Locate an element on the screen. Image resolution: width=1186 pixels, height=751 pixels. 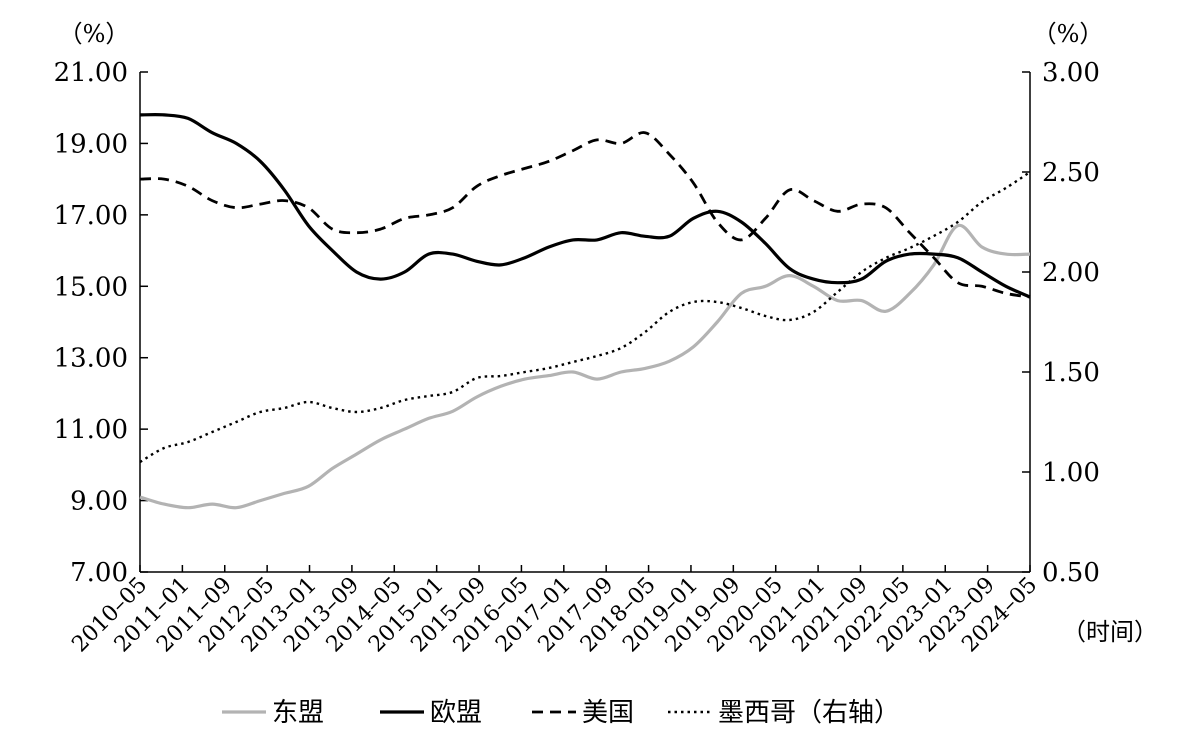
left-tick-label: 15.00 is located at coordinates (91, 287).